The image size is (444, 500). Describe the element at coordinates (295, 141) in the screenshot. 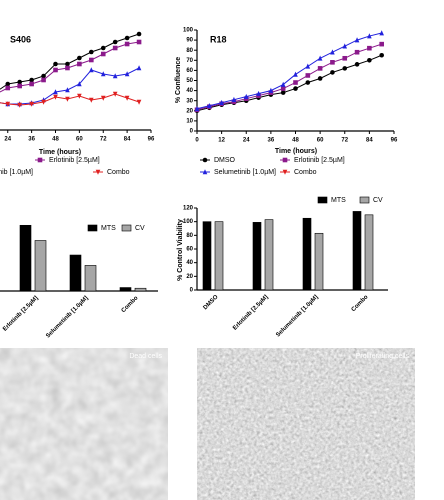

I see `x-tick-label: 48` at that location.